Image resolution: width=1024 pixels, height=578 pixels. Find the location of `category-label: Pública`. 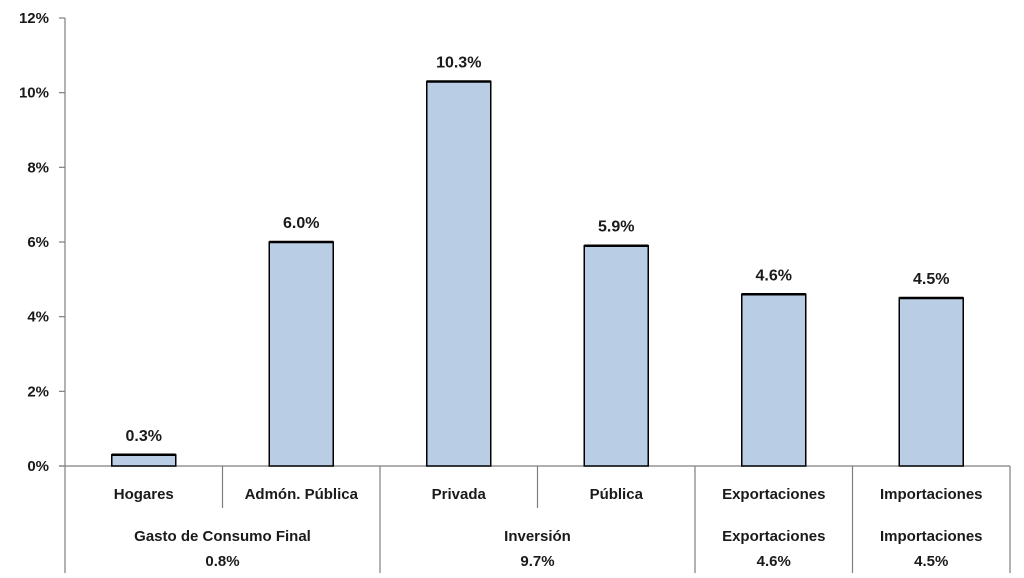

category-label: Pública is located at coordinates (617, 494).